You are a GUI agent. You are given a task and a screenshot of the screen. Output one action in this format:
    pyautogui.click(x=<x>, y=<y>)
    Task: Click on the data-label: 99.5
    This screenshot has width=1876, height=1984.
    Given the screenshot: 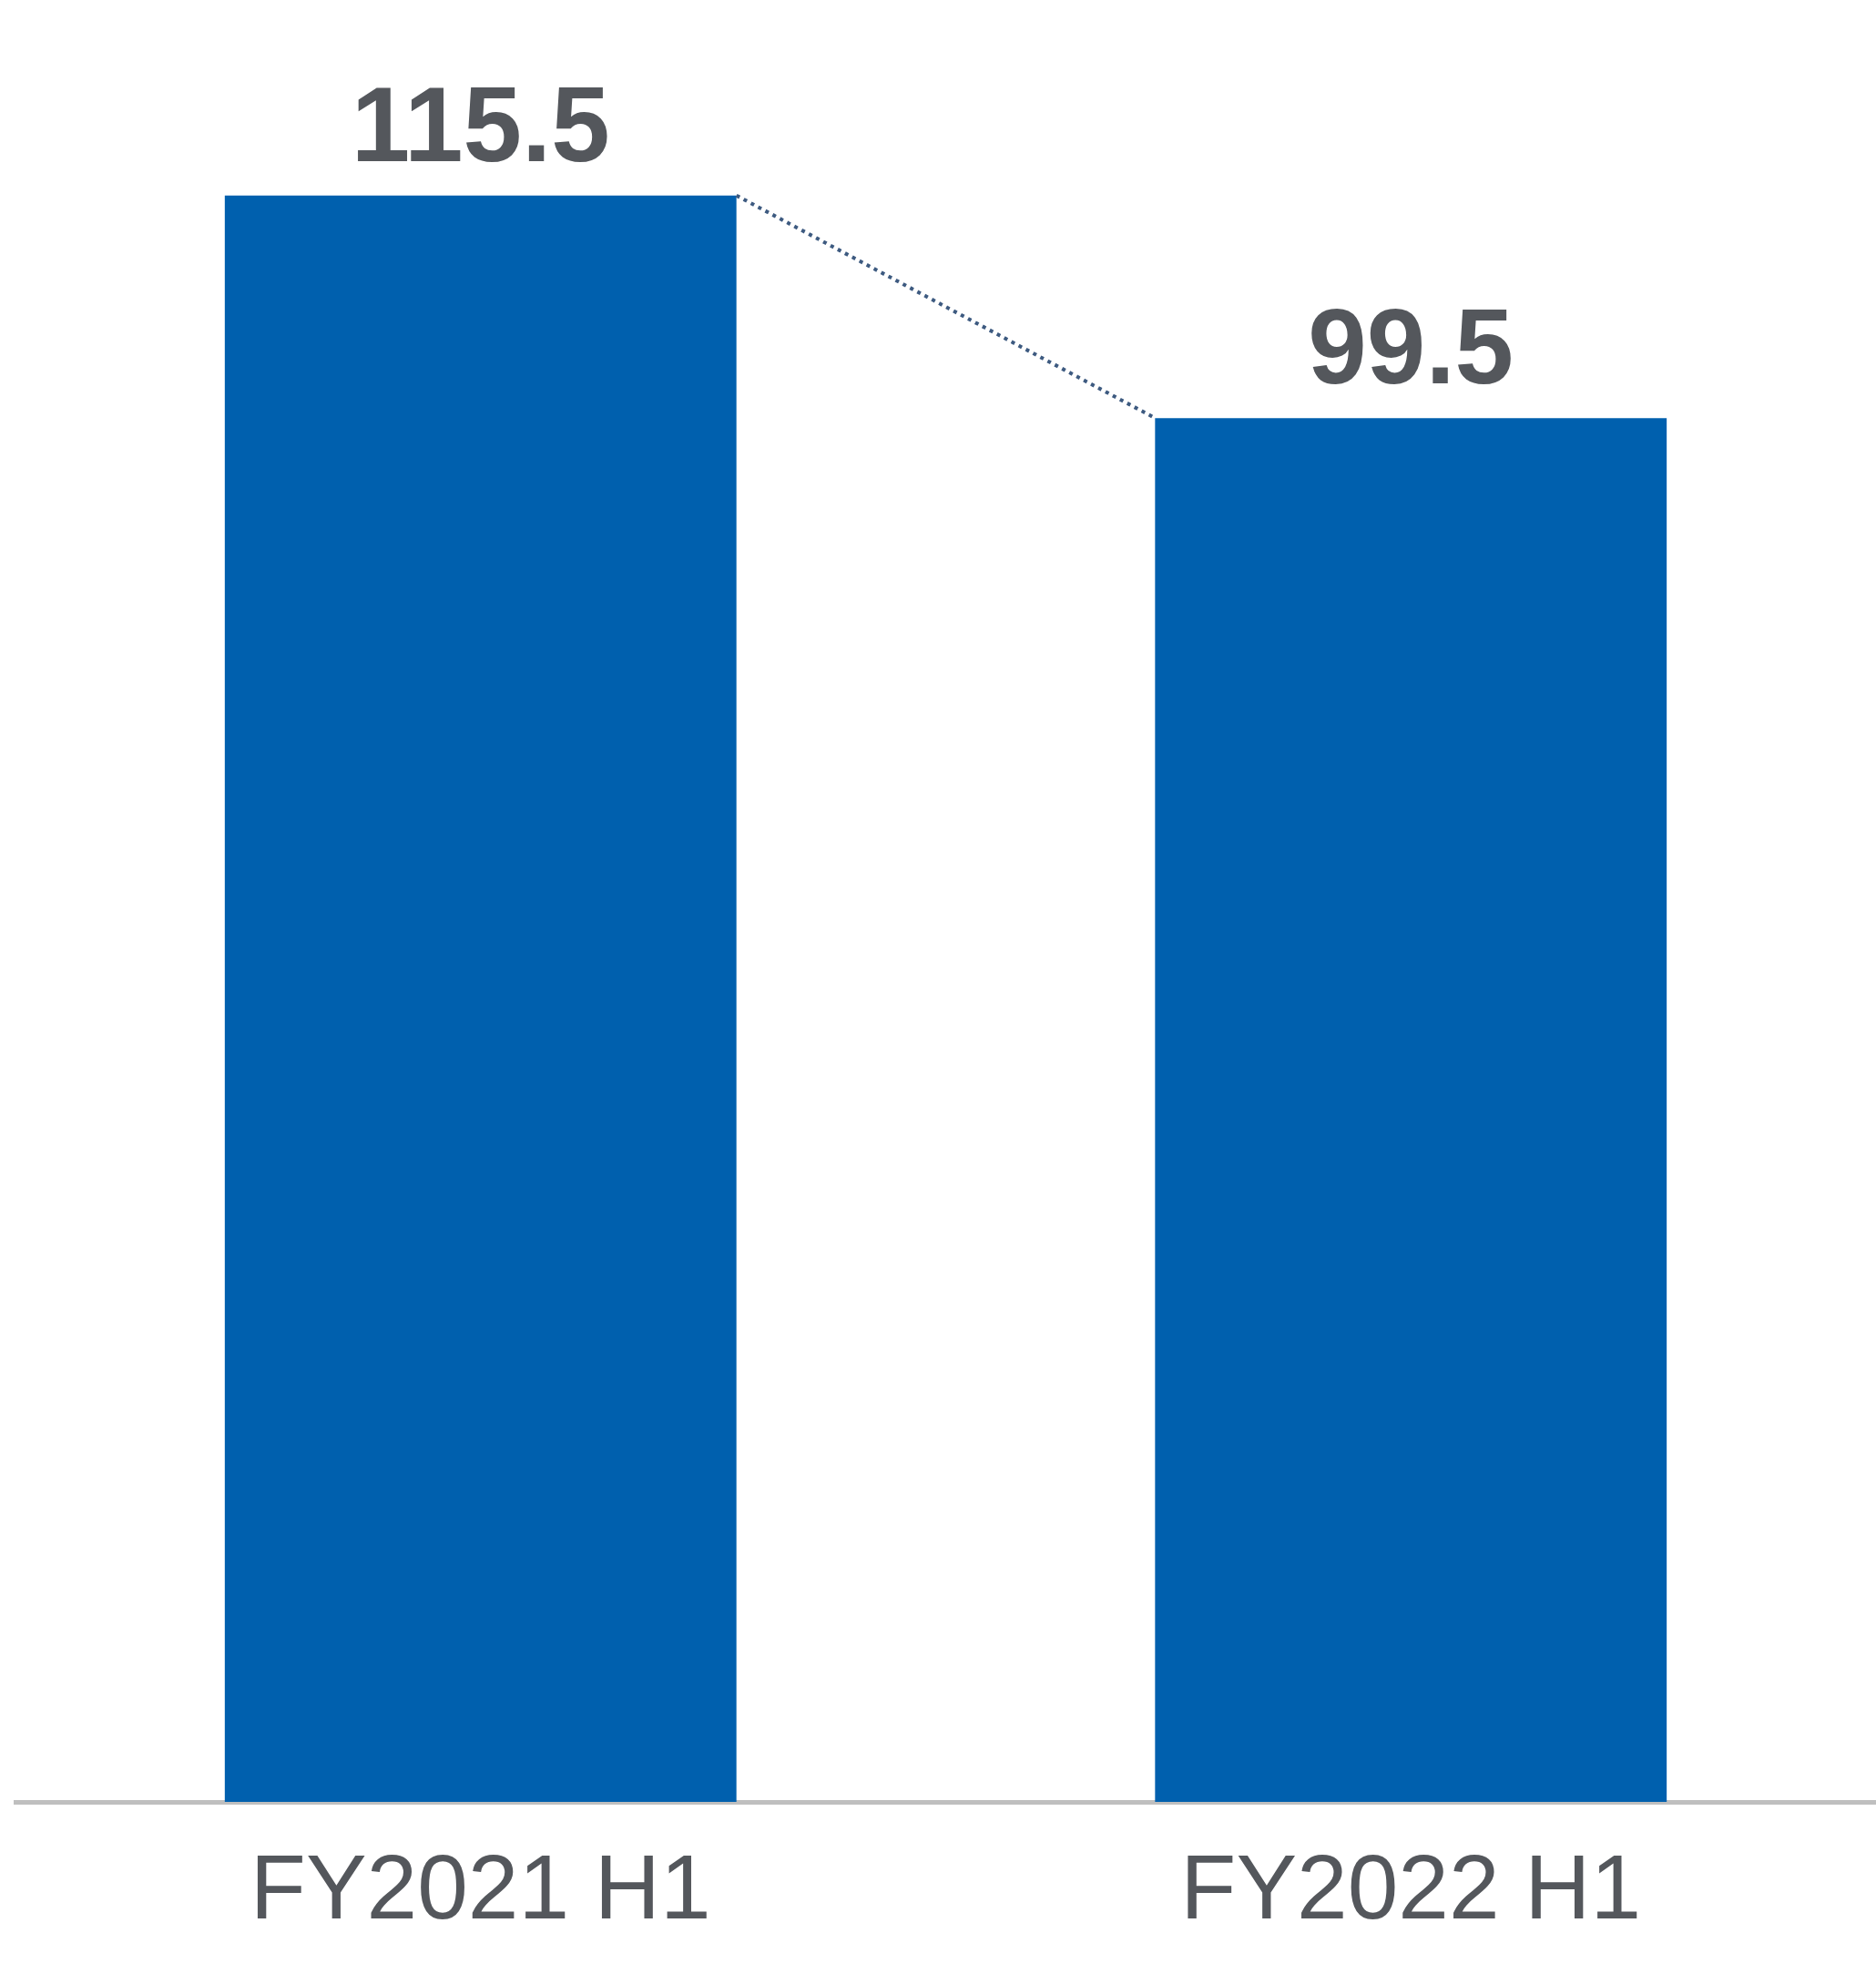 What is the action you would take?
    pyautogui.click(x=1411, y=348)
    